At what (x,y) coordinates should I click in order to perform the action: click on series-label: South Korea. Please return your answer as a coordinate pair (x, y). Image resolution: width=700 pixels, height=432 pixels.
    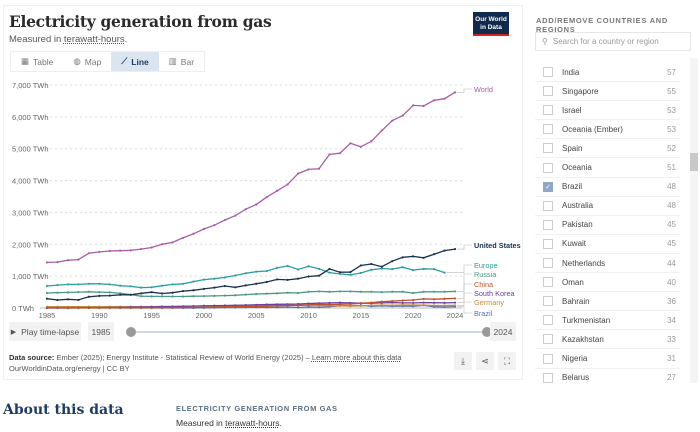
    Looking at the image, I should click on (495, 293).